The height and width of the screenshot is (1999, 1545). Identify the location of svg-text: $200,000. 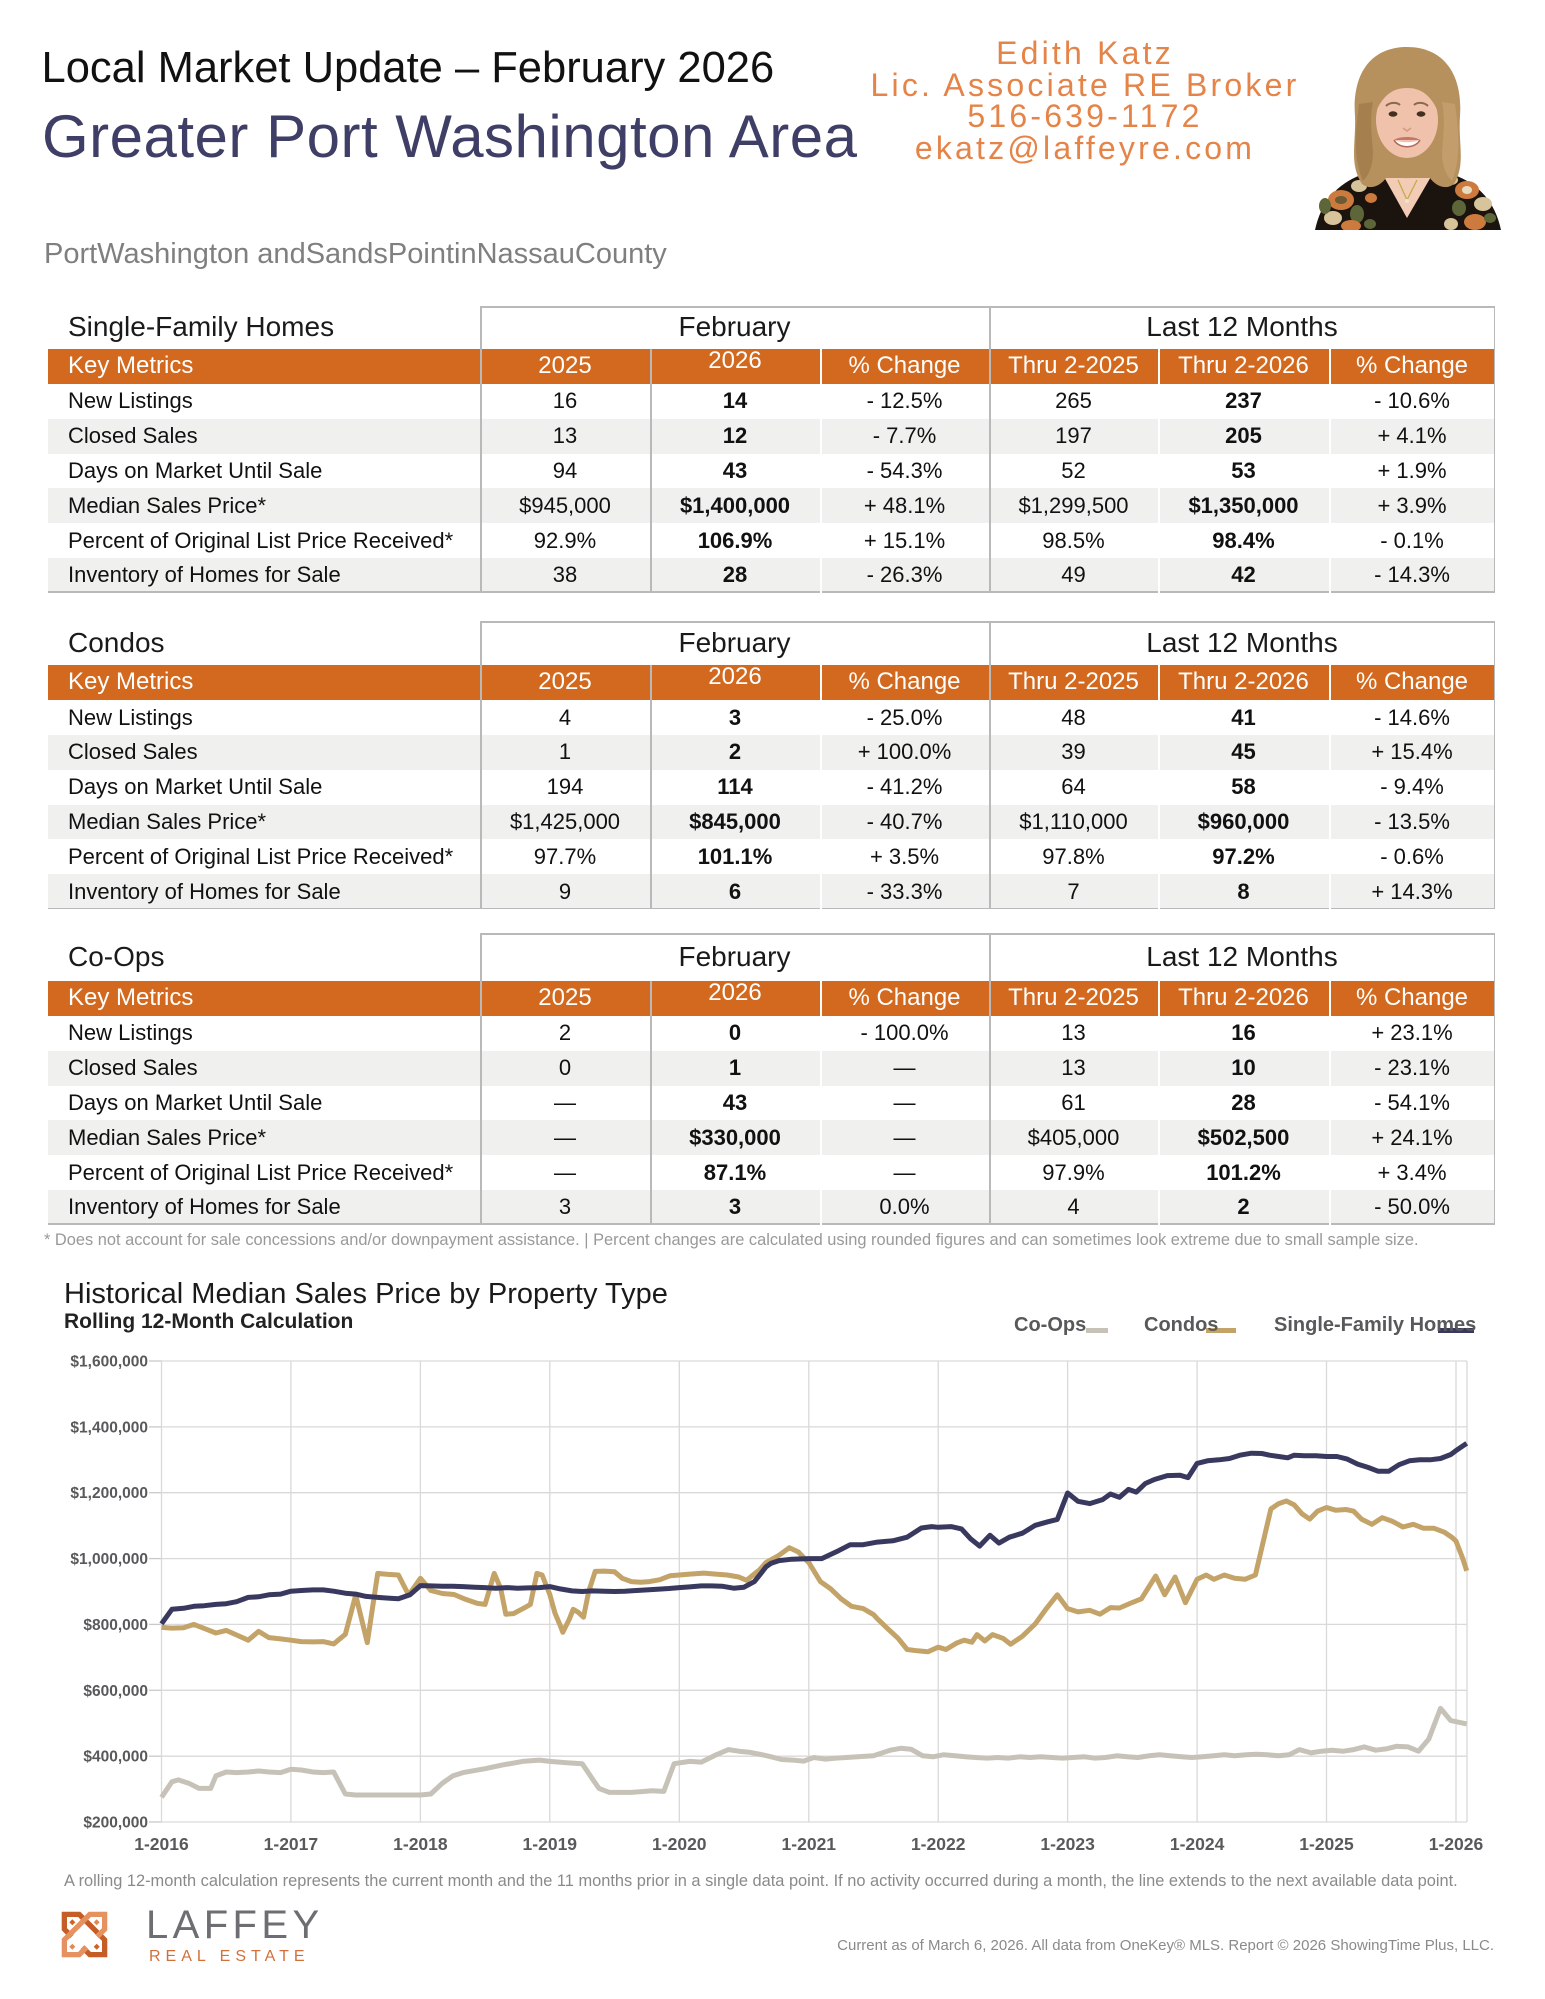
(115, 1823).